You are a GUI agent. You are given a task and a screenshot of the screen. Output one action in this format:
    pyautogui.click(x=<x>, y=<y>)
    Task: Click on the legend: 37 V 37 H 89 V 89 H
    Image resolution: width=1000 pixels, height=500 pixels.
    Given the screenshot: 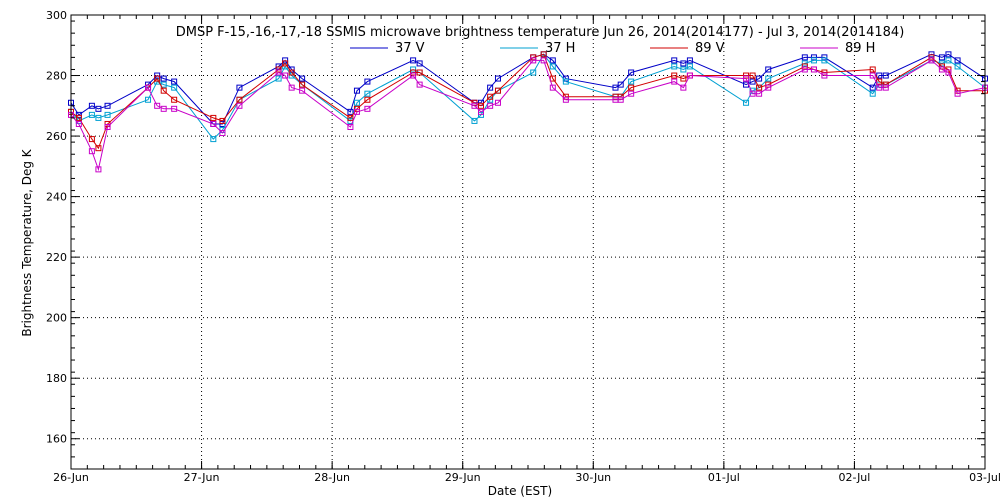 What is the action you would take?
    pyautogui.click(x=612, y=48)
    